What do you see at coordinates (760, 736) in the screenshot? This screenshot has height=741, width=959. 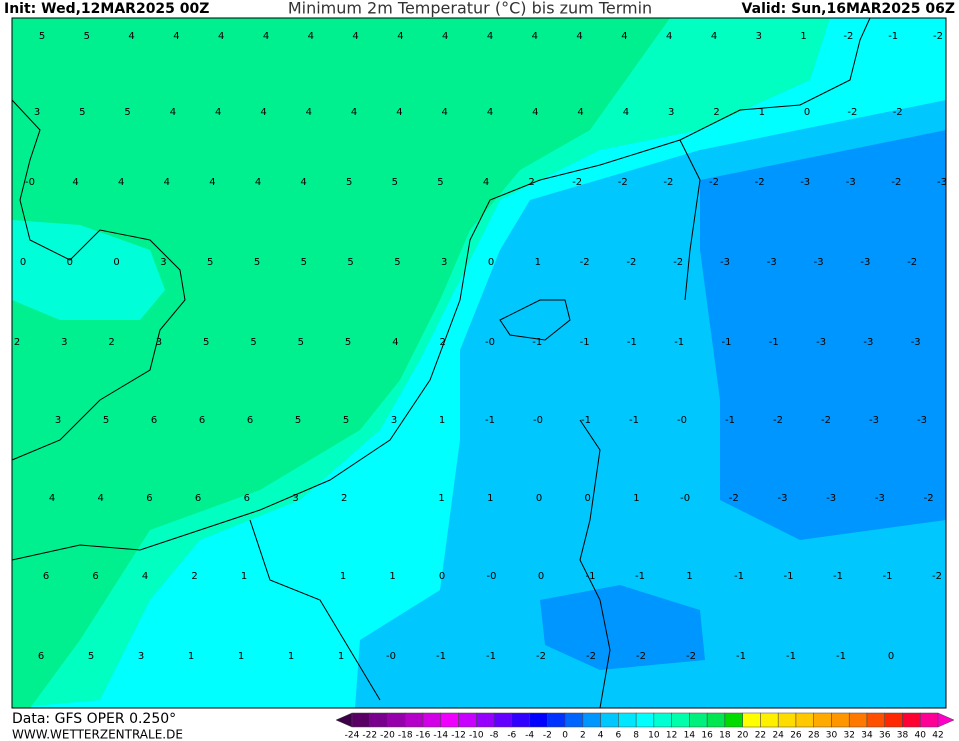 I see `legend-label: 22` at bounding box center [760, 736].